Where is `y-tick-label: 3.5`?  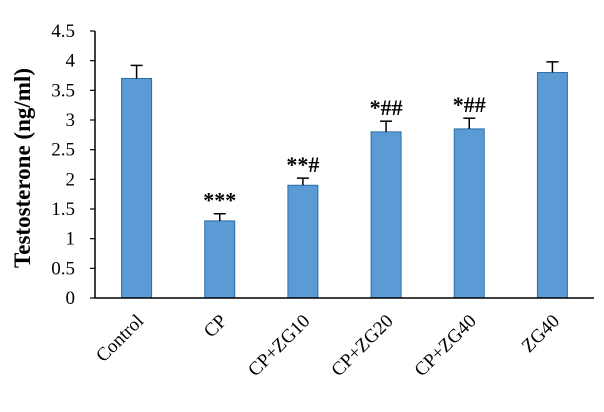 y-tick-label: 3.5 is located at coordinates (63, 90).